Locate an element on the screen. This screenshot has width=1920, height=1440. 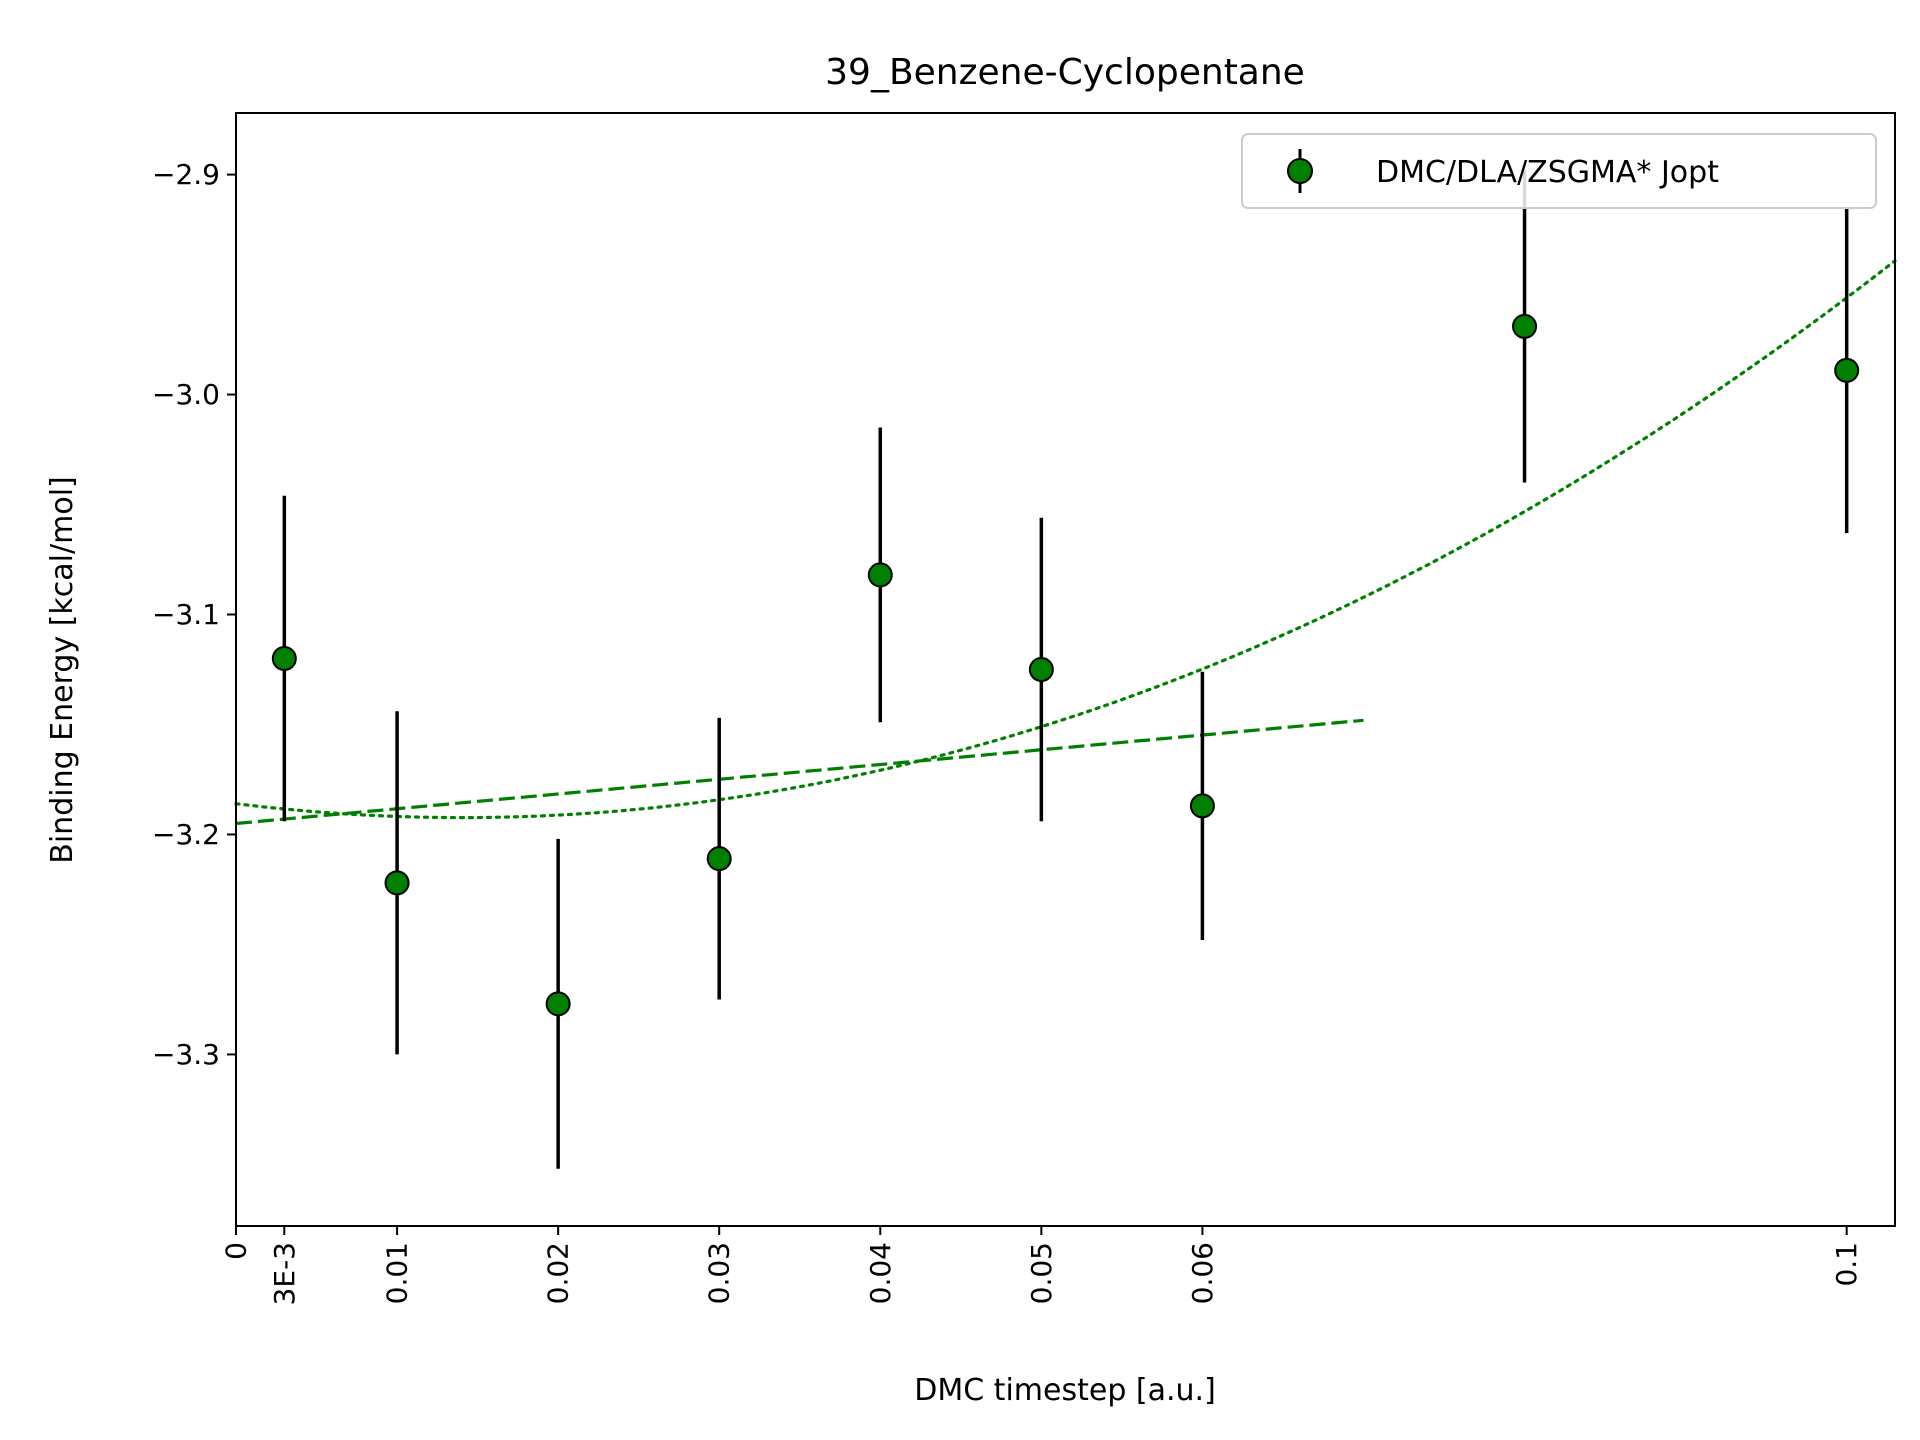
legend: DMC/DLA/ZSGMA* Jopt is located at coordinates (1559, 171).